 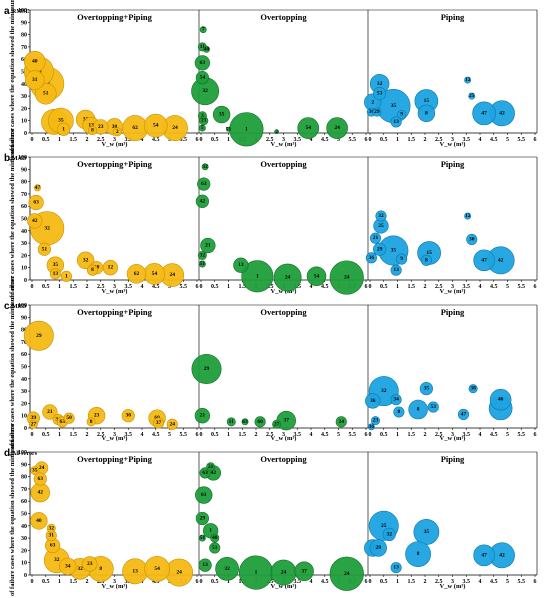 I want to click on x-tick-label: 6, so click(x=366, y=140).